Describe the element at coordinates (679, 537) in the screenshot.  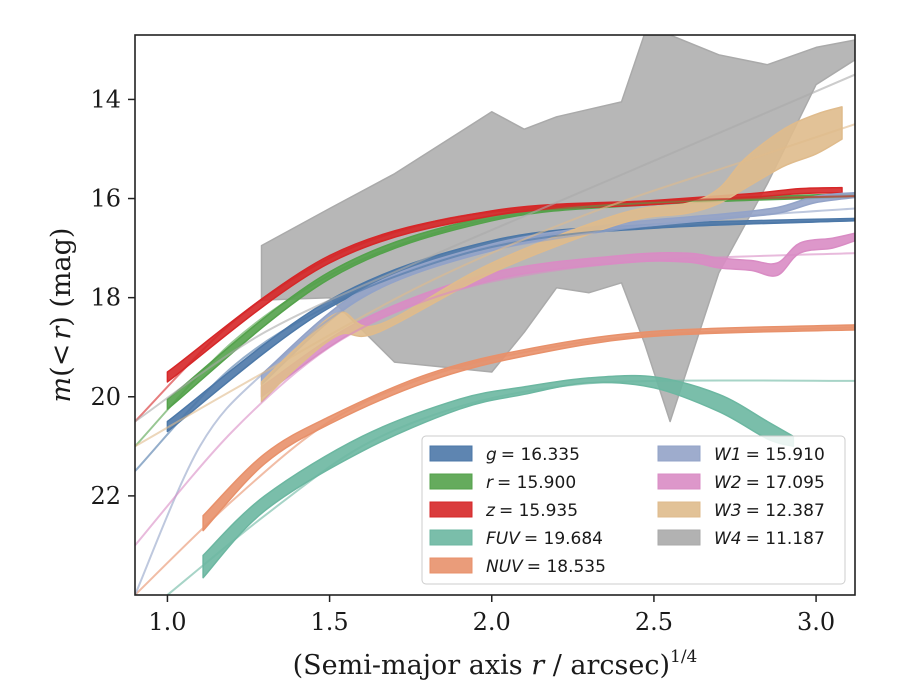
I see `legend-swatch-w4` at that location.